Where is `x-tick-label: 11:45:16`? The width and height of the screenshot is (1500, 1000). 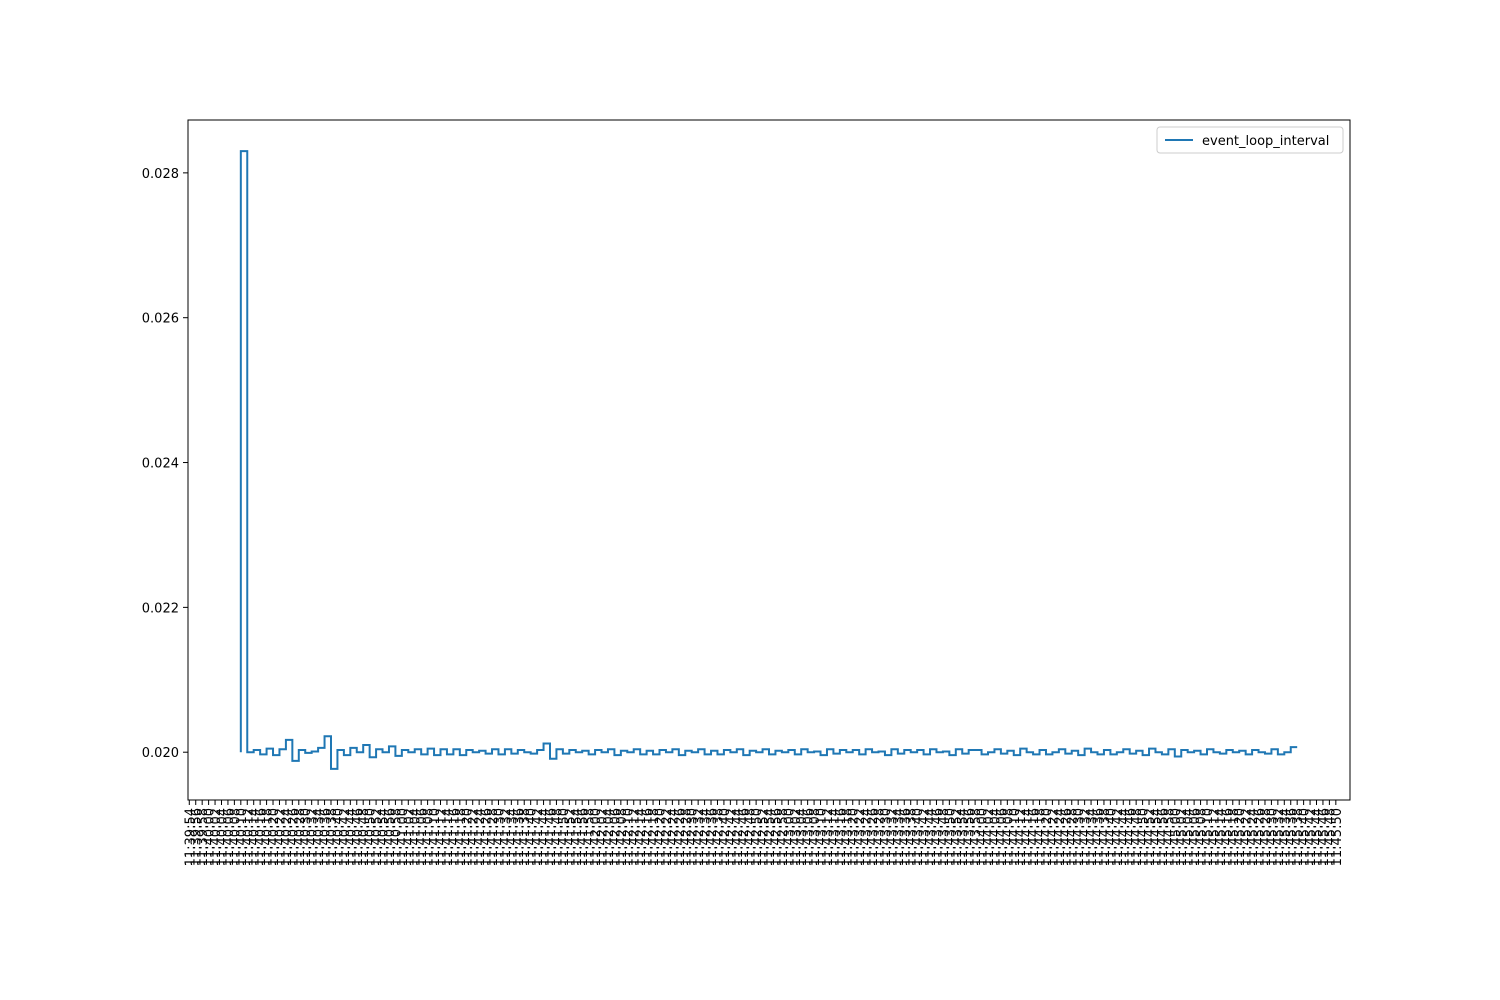 x-tick-label: 11:45:16 is located at coordinates (1227, 837).